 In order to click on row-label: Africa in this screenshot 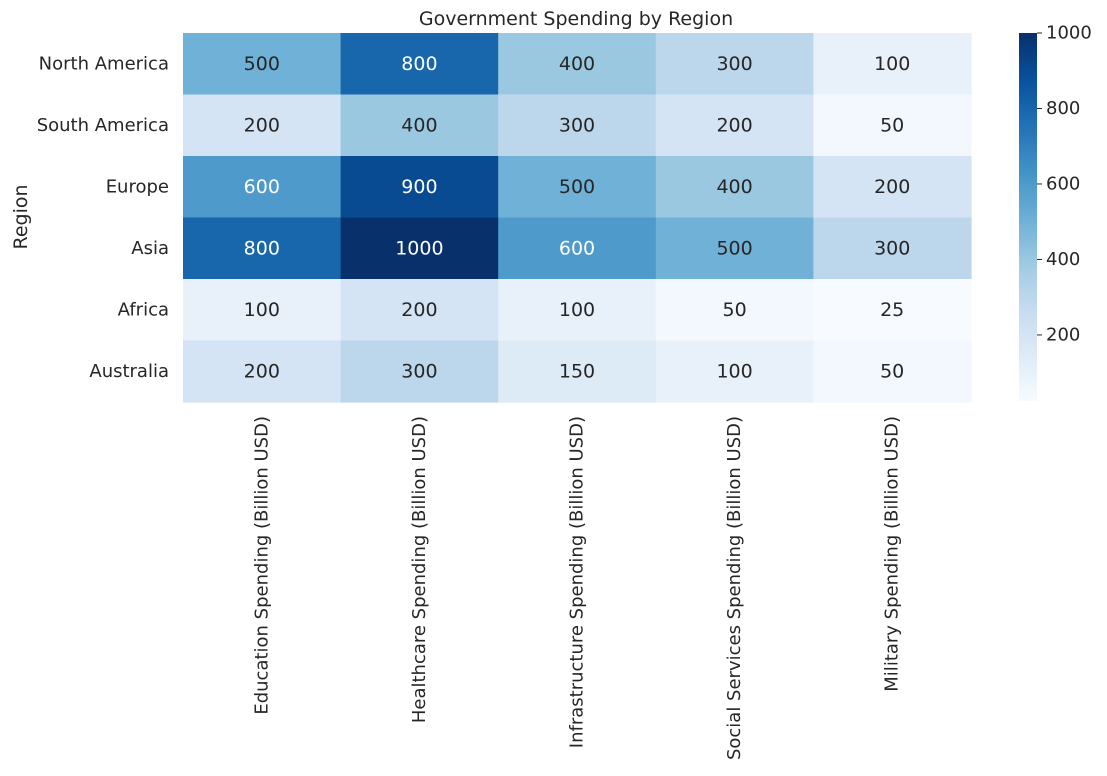, I will do `click(143, 309)`.